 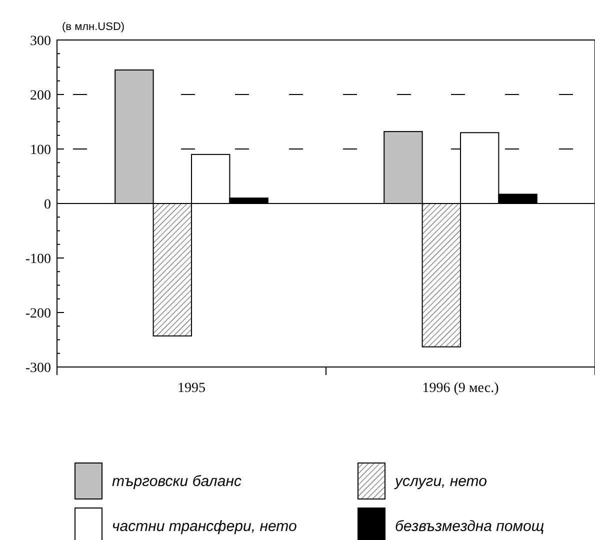 What do you see at coordinates (38, 368) in the screenshot?
I see `y-tick-label: -300` at bounding box center [38, 368].